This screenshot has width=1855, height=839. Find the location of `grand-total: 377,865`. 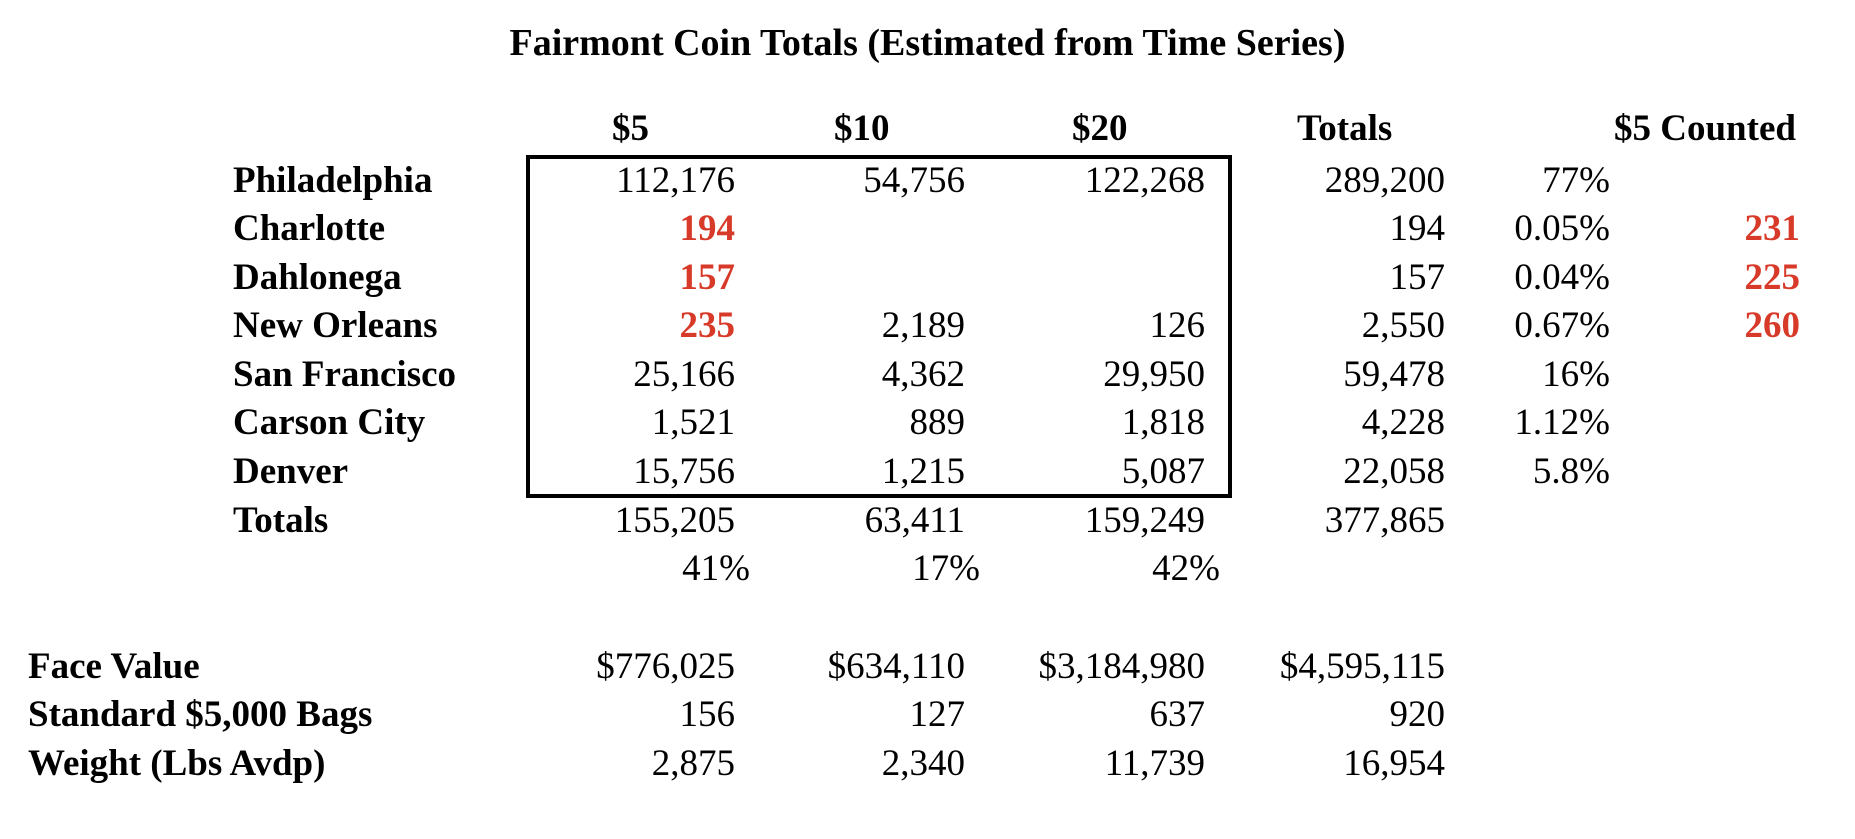

grand-total: 377,865 is located at coordinates (1384, 520).